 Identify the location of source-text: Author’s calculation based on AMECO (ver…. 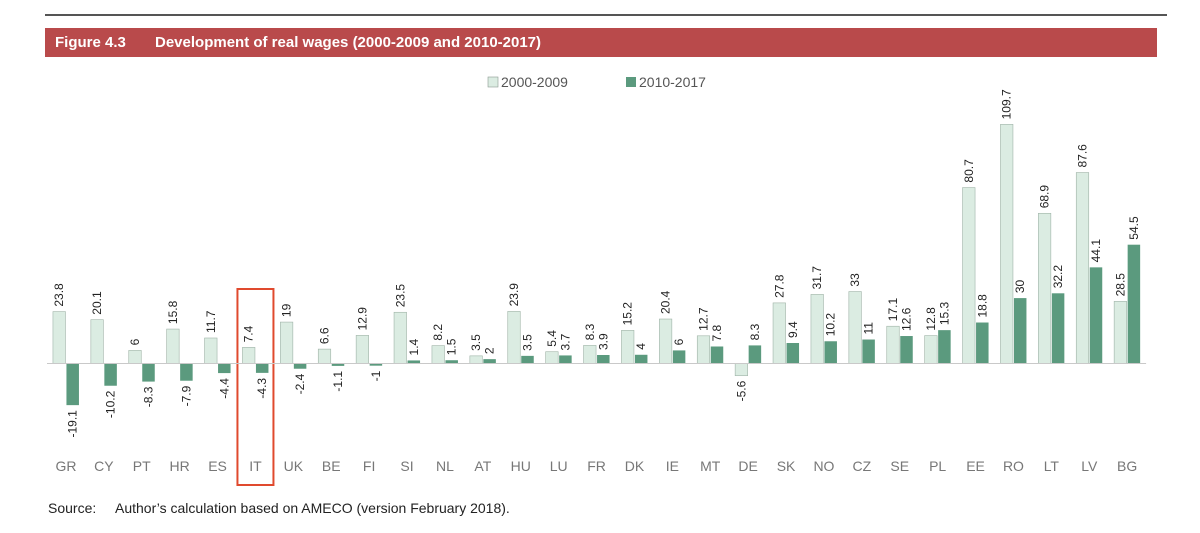
(312, 508).